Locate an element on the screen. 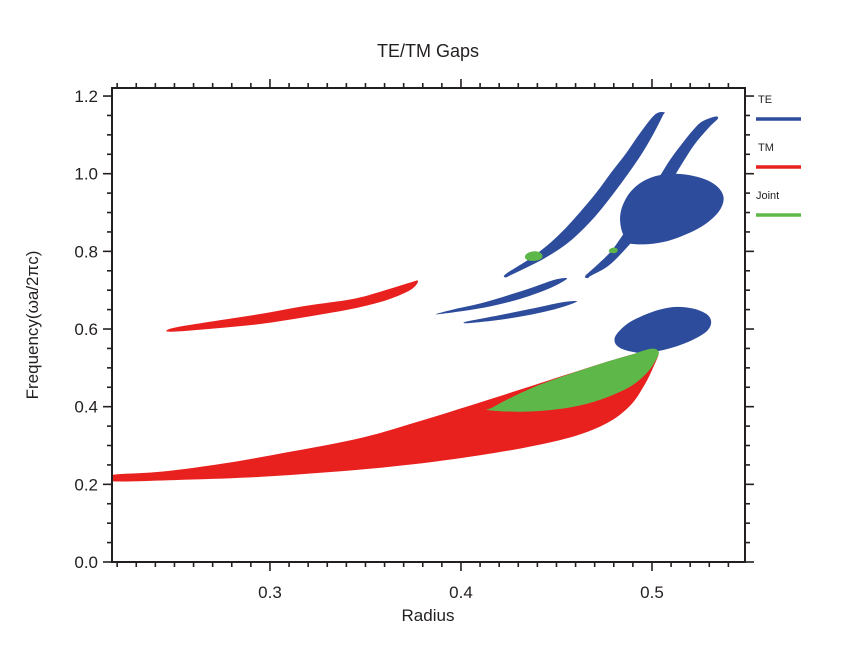 The width and height of the screenshot is (850, 672). te-sliver-lower-gap-region is located at coordinates (520, 312).